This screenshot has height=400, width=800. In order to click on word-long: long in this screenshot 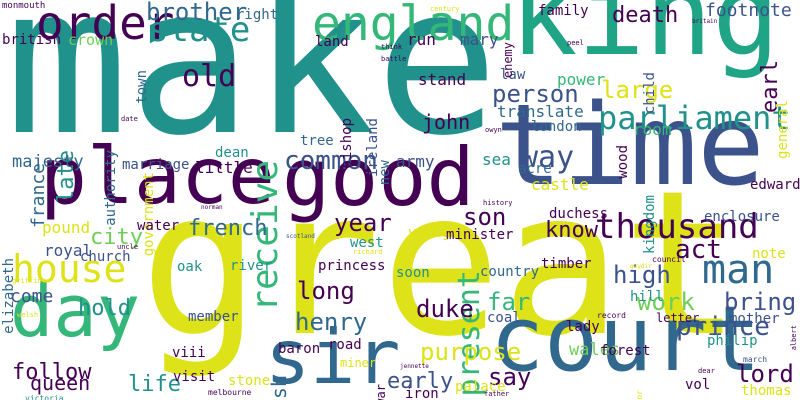, I will do `click(326, 291)`.